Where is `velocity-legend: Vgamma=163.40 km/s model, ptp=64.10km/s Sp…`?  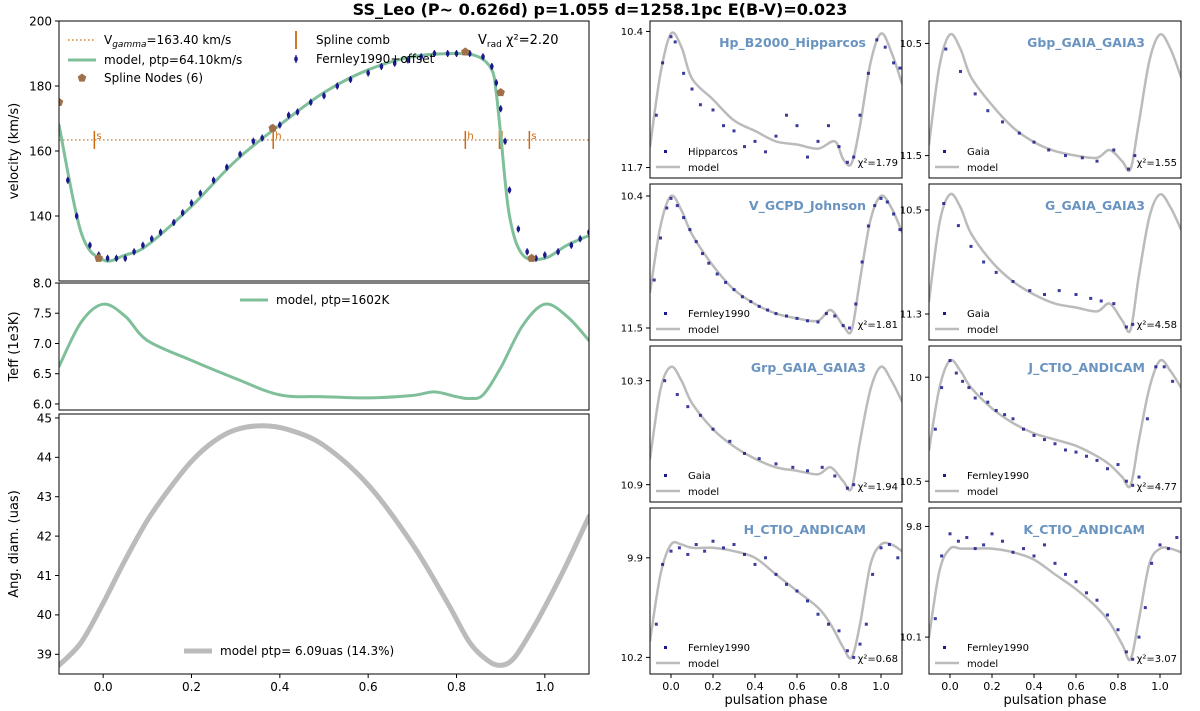
velocity-legend: Vgamma=163.40 km/s model, ptp=64.10km/s Sp… is located at coordinates (251, 58).